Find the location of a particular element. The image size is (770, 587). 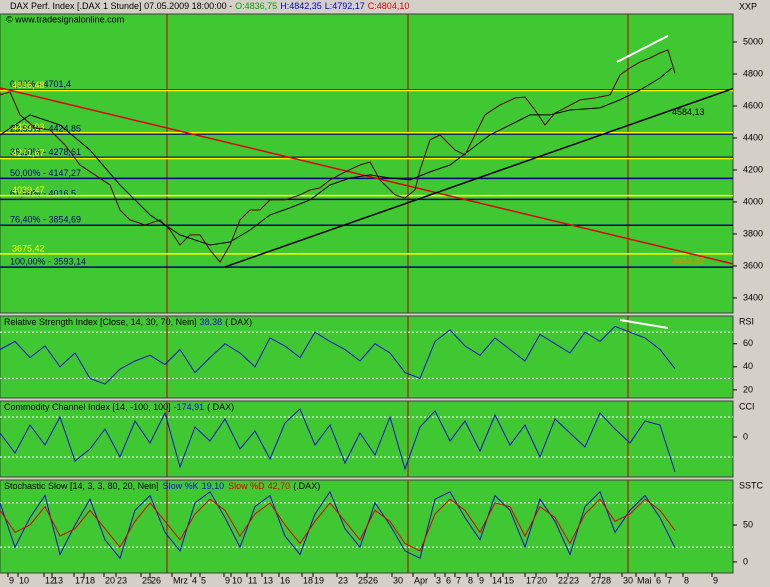

x-tick-label: 3 is located at coordinates (438, 580).